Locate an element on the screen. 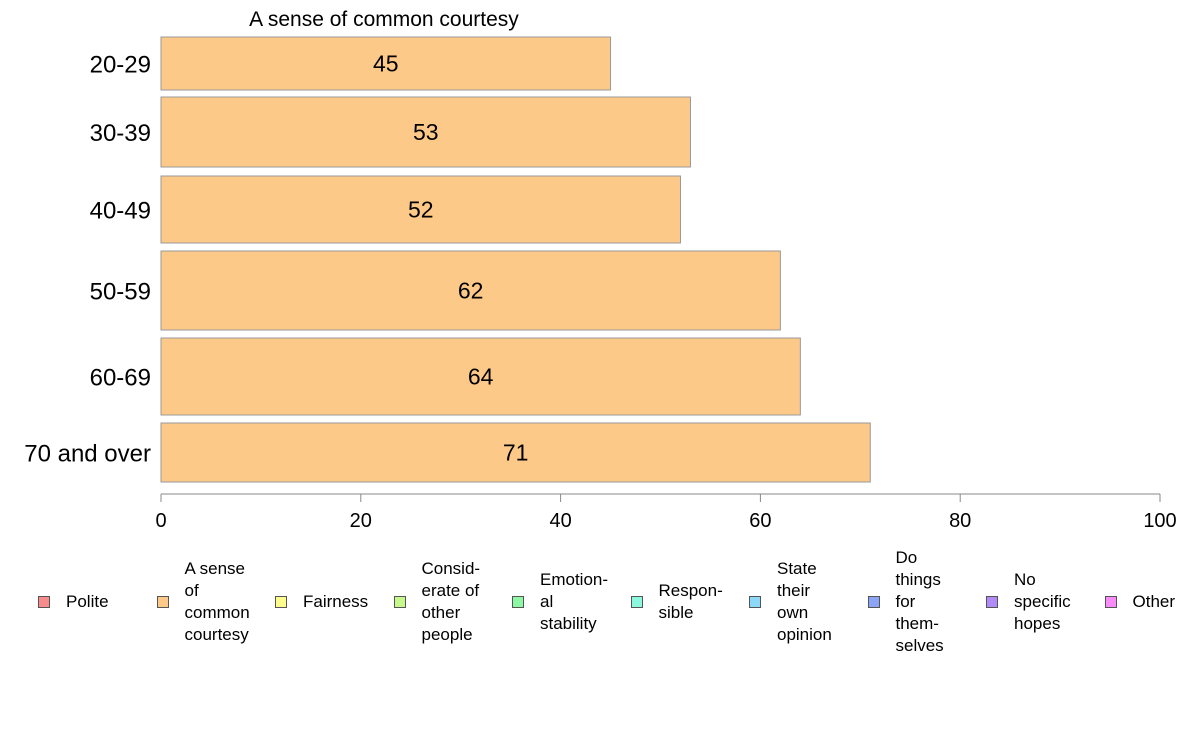 The height and width of the screenshot is (736, 1188). bar-value-label: 64 is located at coordinates (481, 377).